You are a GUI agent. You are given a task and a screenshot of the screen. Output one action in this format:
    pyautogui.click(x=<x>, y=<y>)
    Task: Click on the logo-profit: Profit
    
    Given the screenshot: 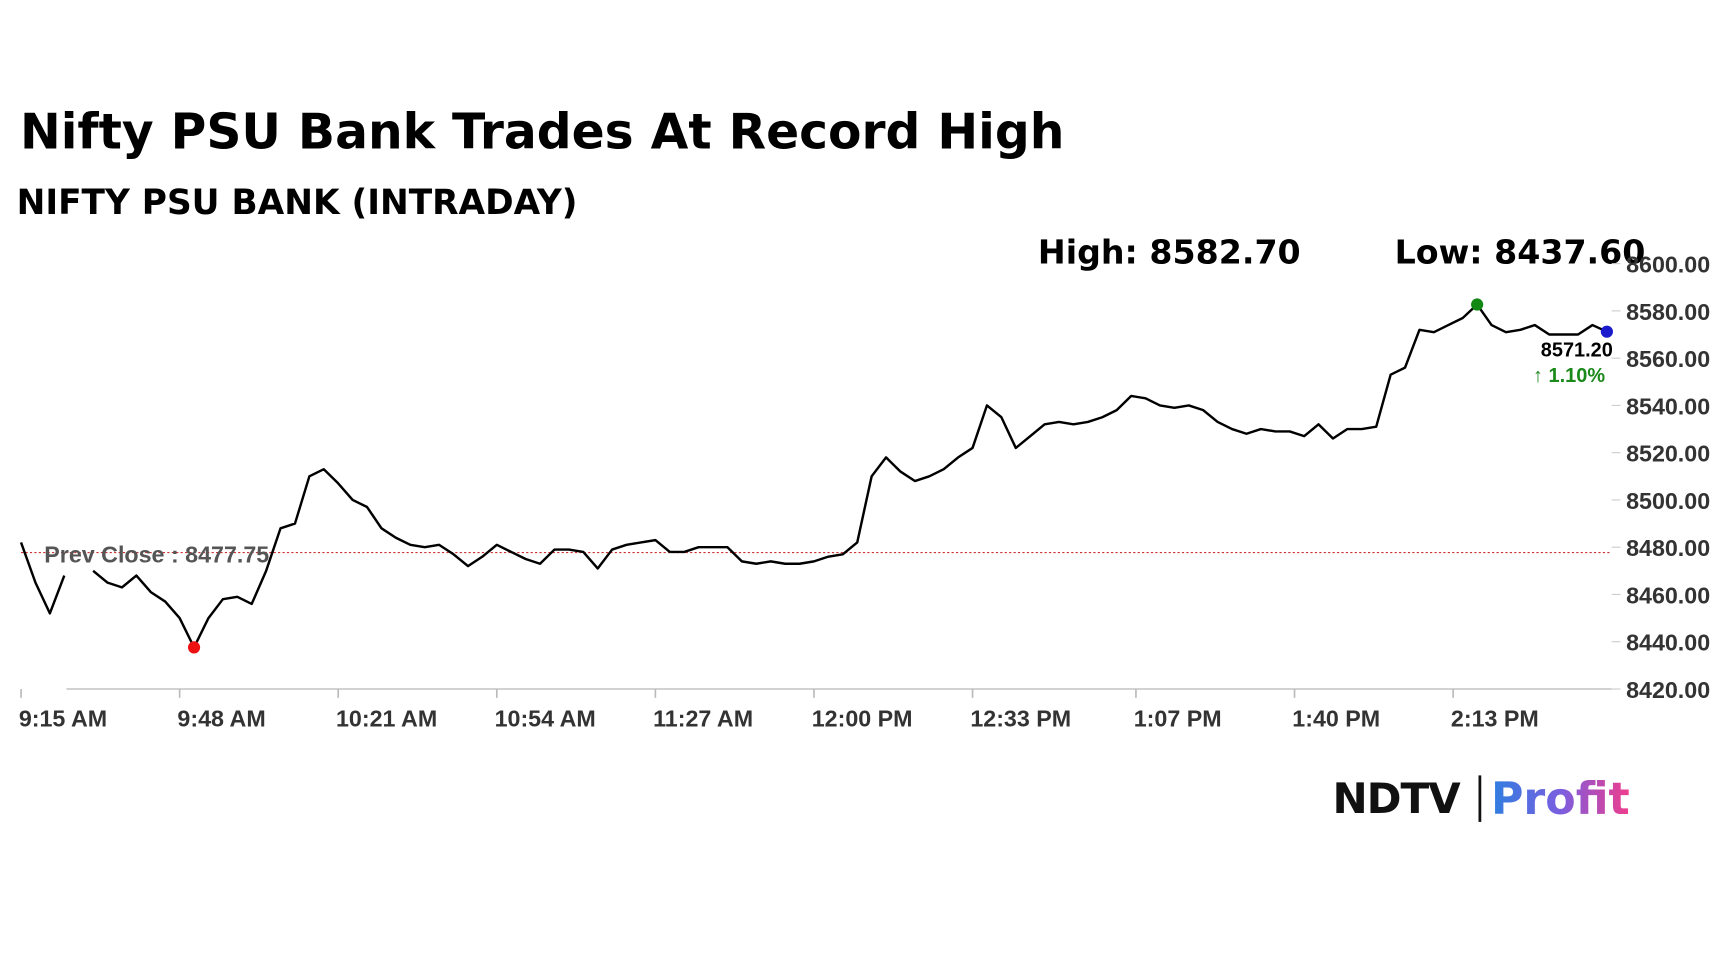 What is the action you would take?
    pyautogui.click(x=1560, y=799)
    